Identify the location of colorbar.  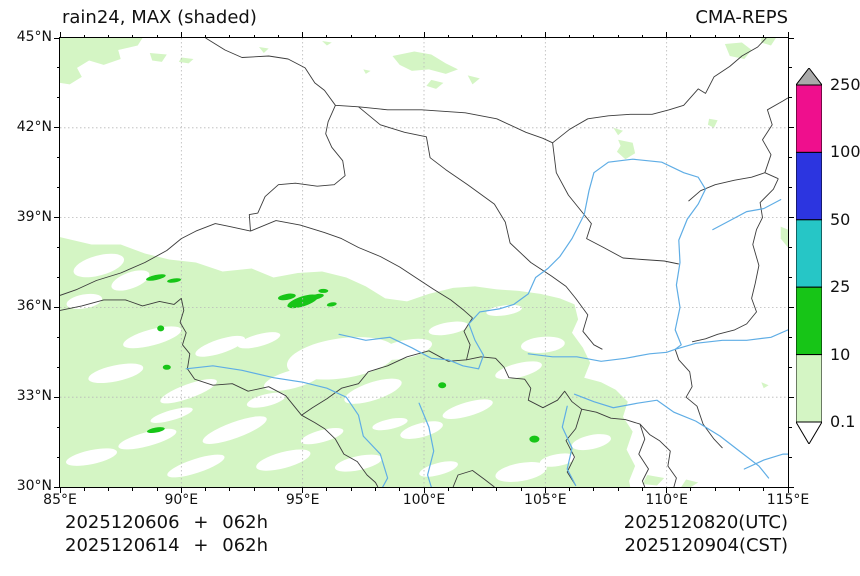
(809, 257).